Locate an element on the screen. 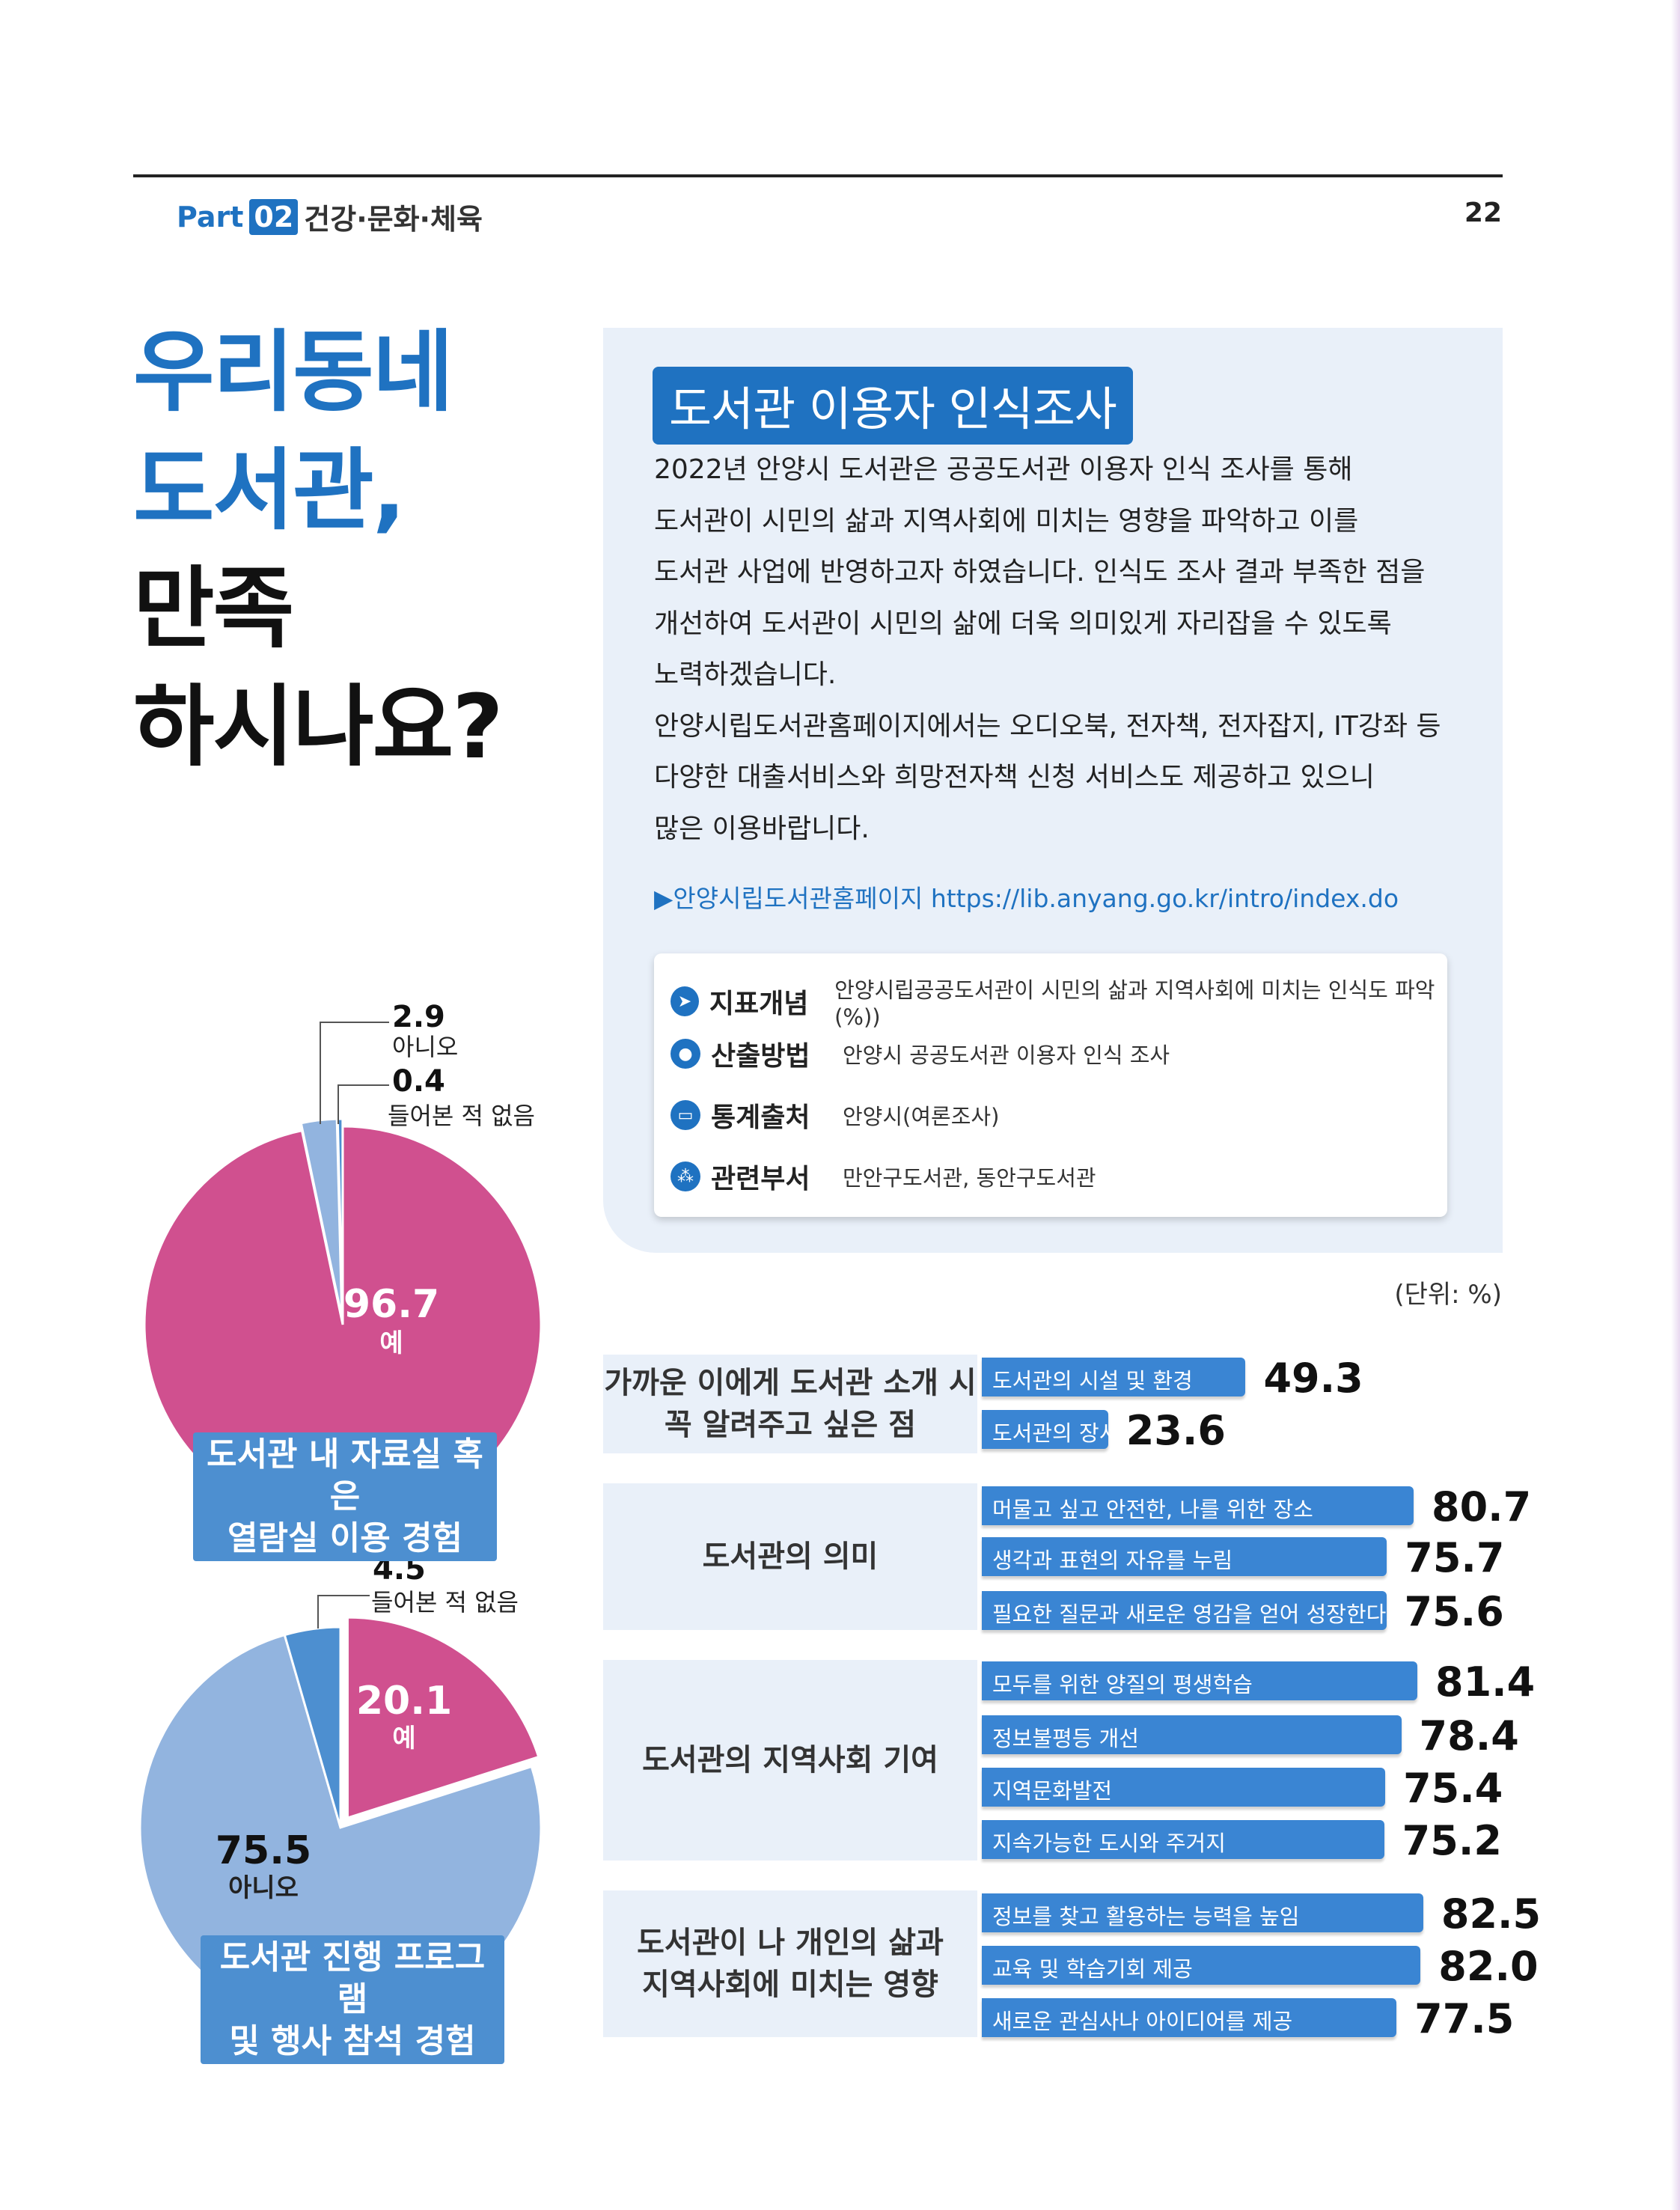 The image size is (1680, 2210). people-icon: ⁂ is located at coordinates (685, 1176).